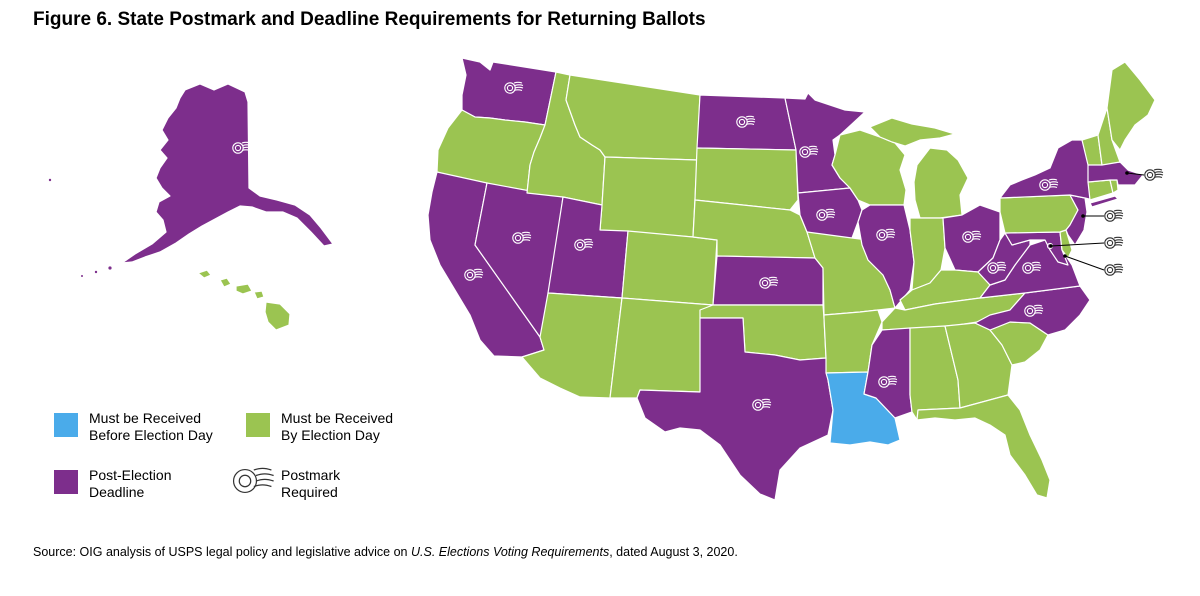 This screenshot has height=596, width=1200. Describe the element at coordinates (1065, 256) in the screenshot. I see `leader-dot-MD` at that location.